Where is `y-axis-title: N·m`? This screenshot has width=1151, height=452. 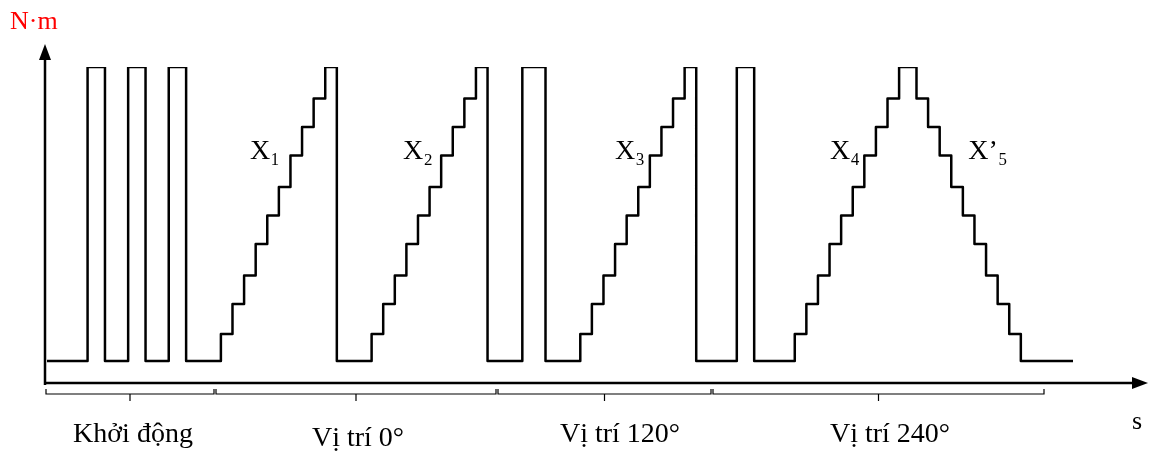
y-axis-title: N·m is located at coordinates (34, 20).